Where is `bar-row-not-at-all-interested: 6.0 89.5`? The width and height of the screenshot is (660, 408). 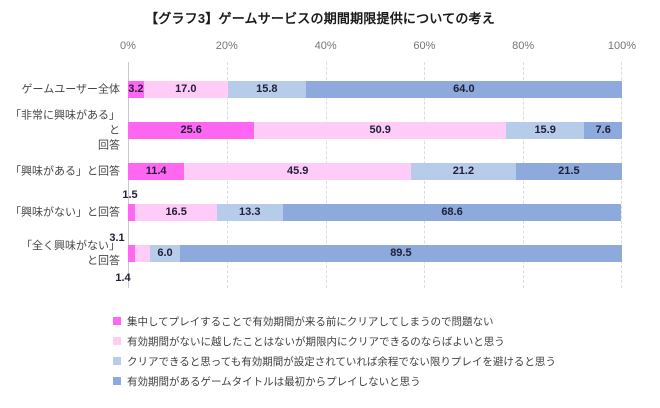 bar-row-not-at-all-interested: 6.0 89.5 is located at coordinates (375, 253).